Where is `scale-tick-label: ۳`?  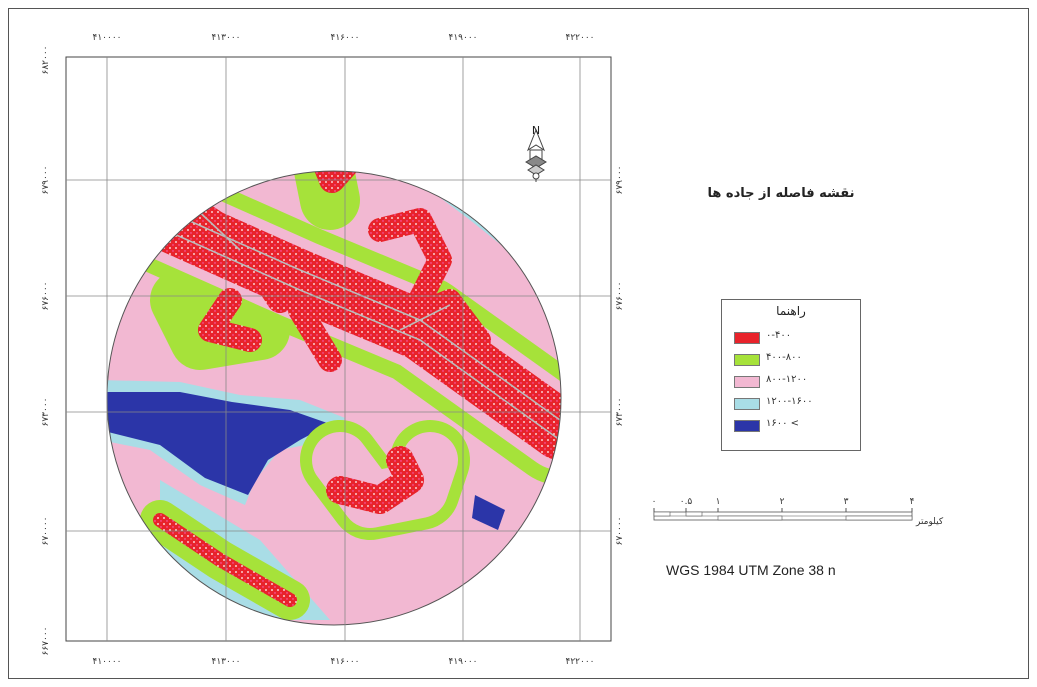
scale-tick-label: ۳ is located at coordinates (846, 502).